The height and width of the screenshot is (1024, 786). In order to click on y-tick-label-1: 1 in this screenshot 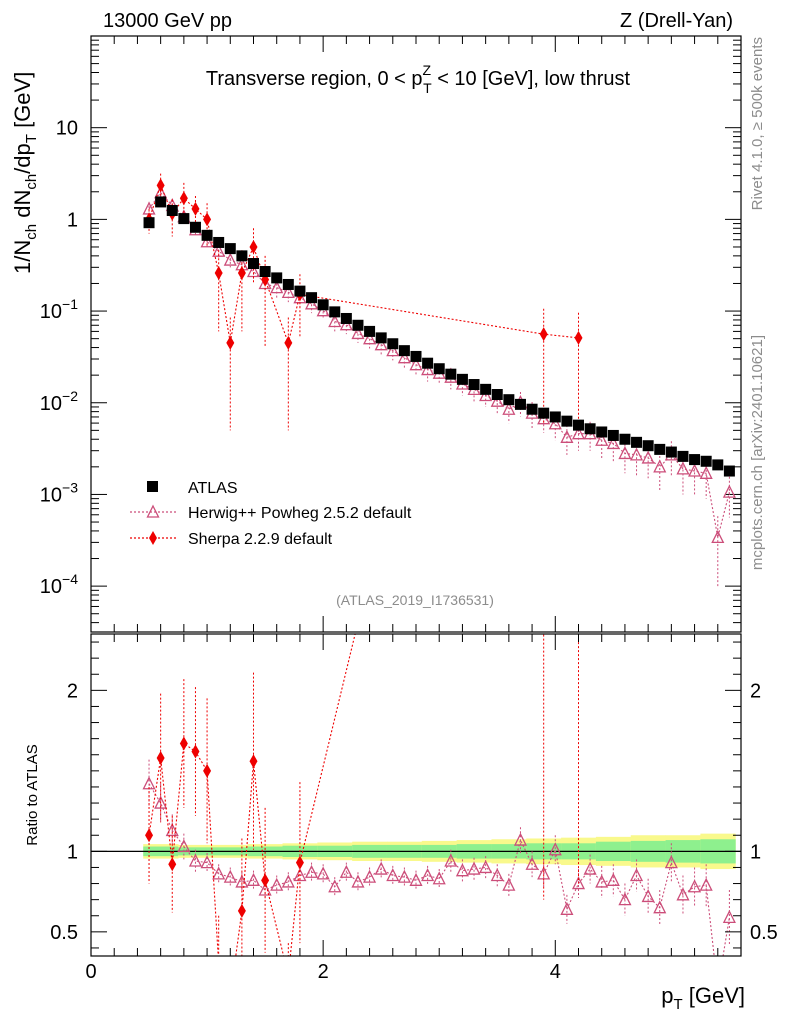, I will do `click(72, 220)`.